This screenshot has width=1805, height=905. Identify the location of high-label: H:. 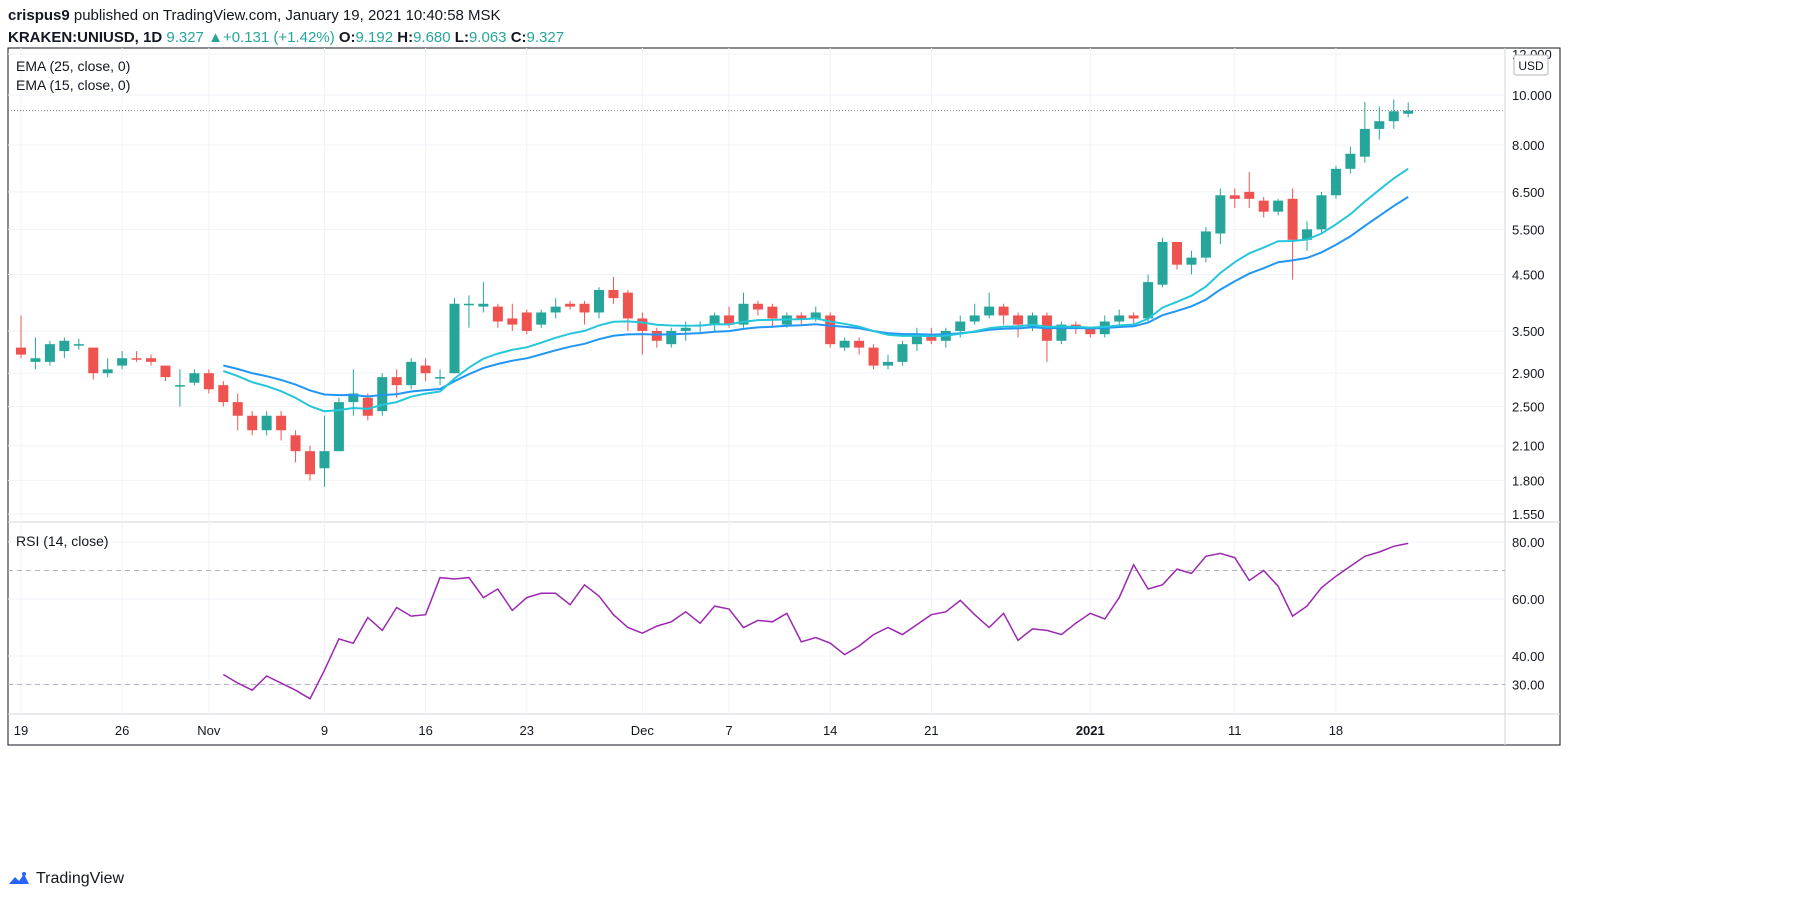
(405, 37).